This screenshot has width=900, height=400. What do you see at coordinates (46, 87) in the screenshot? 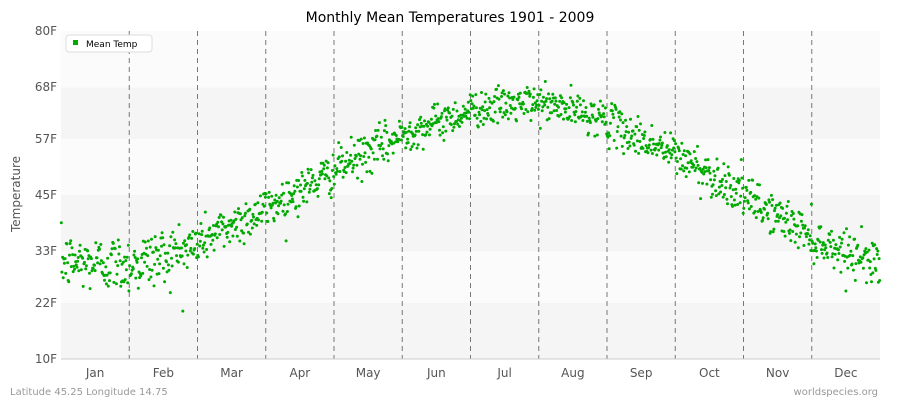
I see `y-tick-label: 68F` at bounding box center [46, 87].